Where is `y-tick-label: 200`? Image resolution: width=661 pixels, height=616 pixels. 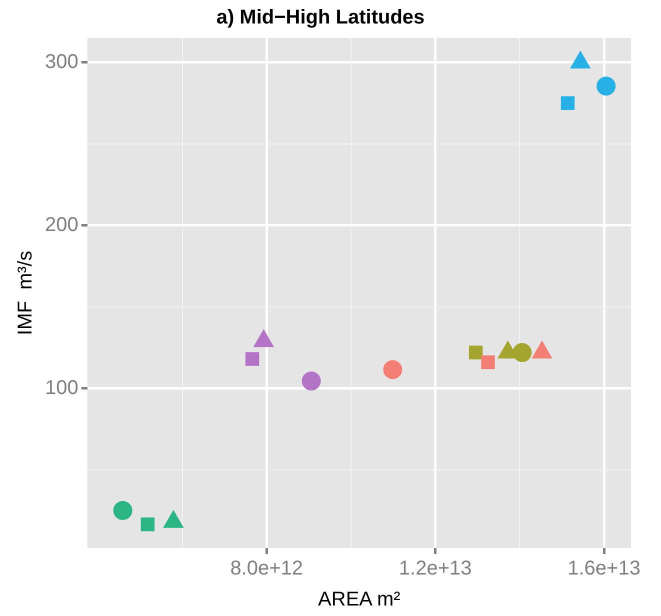 y-tick-label: 200 is located at coordinates (61, 225).